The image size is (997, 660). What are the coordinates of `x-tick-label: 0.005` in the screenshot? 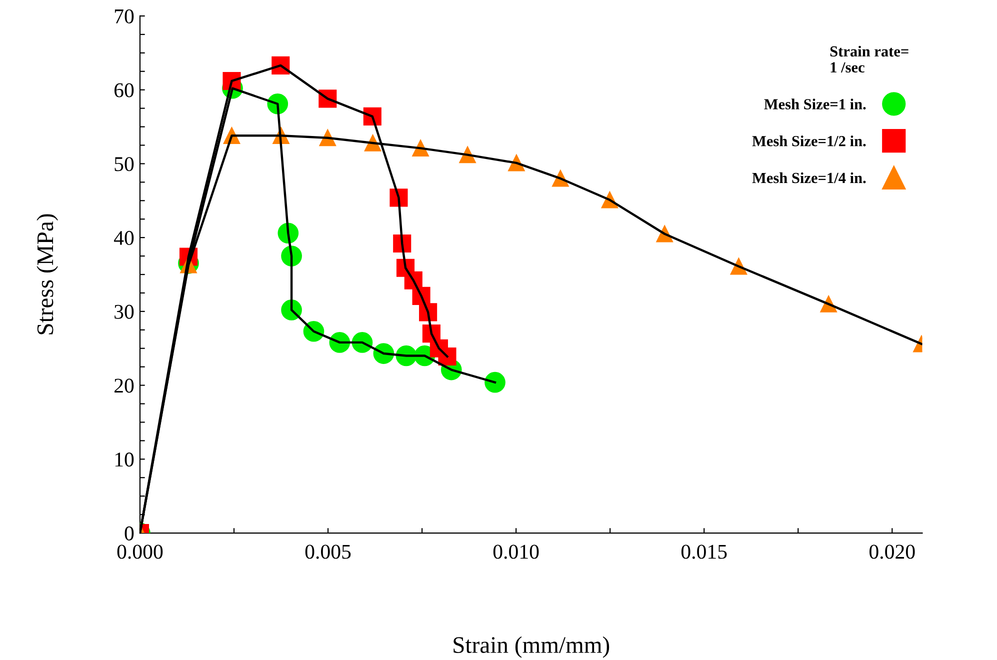 It's located at (328, 551).